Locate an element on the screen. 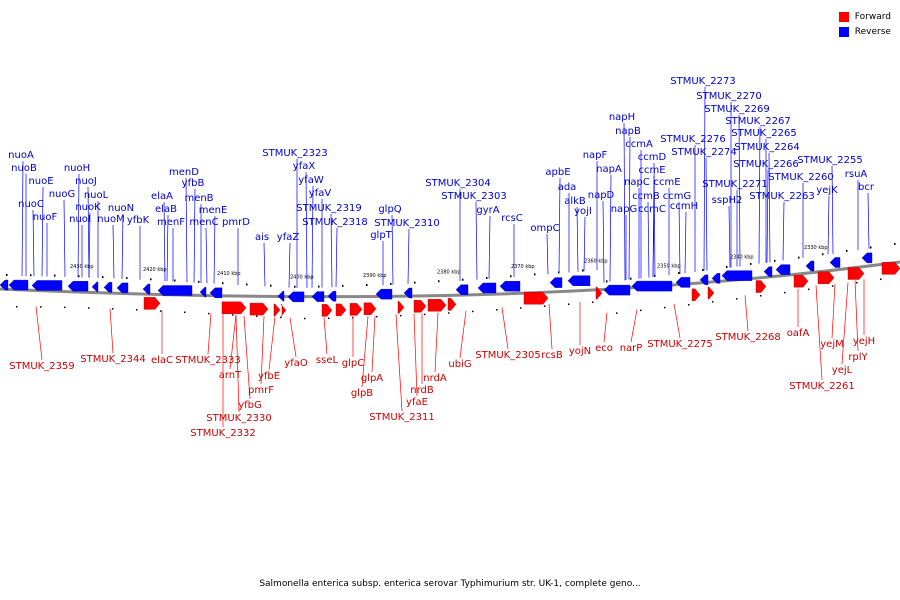  gene-label-narp: narP is located at coordinates (631, 348).